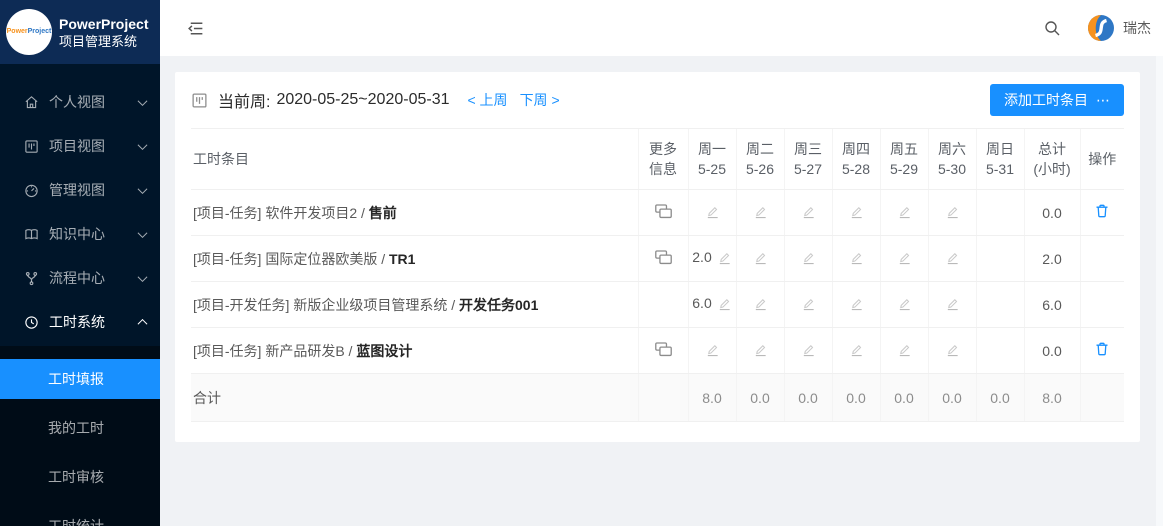 The width and height of the screenshot is (1163, 526). Describe the element at coordinates (80, 102) in the screenshot. I see `sidebar-item-personal-view: 个人视图` at that location.